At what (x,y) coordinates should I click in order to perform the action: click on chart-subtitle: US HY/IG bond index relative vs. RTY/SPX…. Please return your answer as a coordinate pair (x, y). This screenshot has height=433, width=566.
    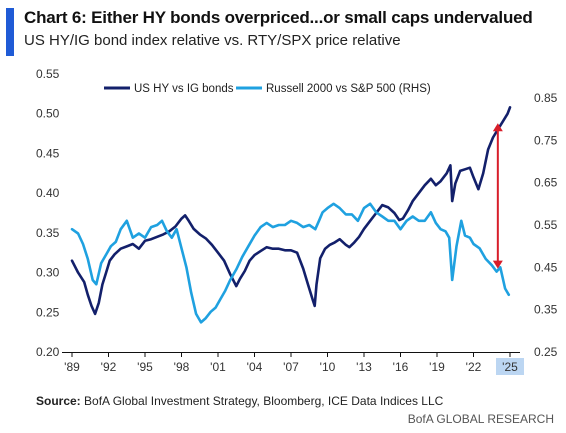
    Looking at the image, I should click on (212, 40).